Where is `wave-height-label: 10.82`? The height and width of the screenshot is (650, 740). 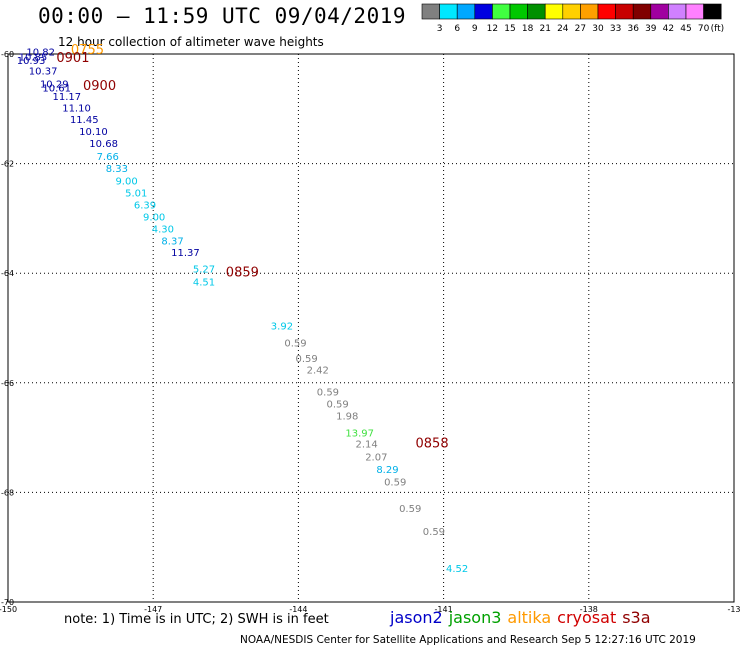 wave-height-label: 10.82 is located at coordinates (40, 53).